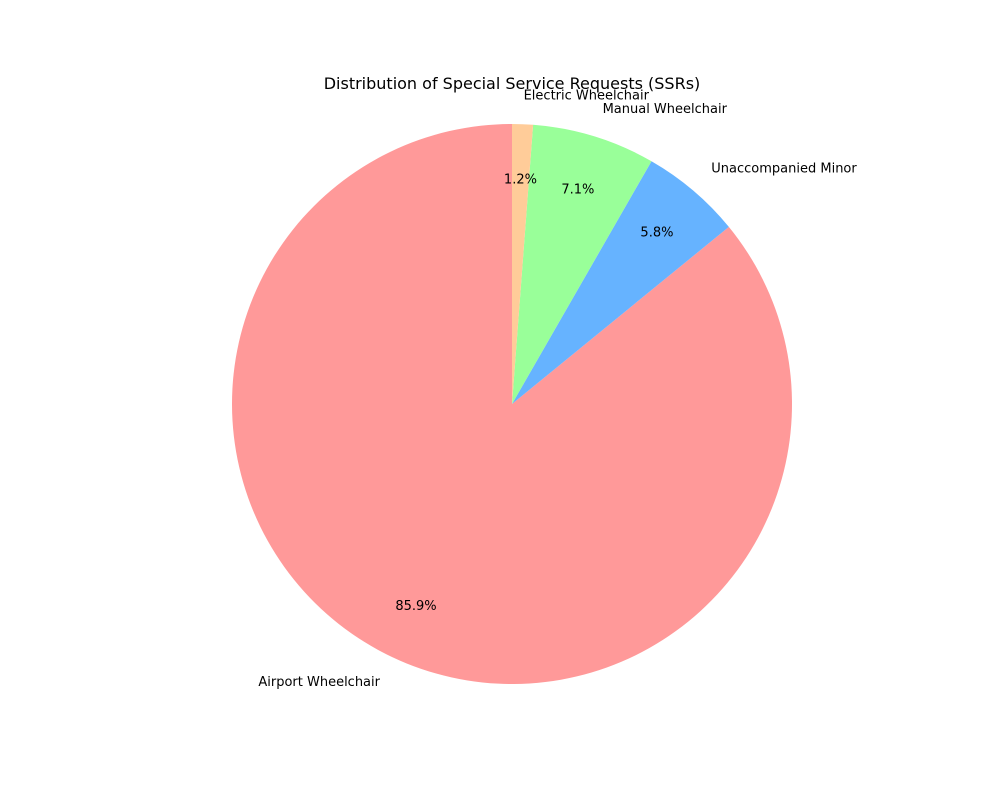  Describe the element at coordinates (656, 233) in the screenshot. I see `slice-pct-unaccompanied-minor: 5.8%` at that location.